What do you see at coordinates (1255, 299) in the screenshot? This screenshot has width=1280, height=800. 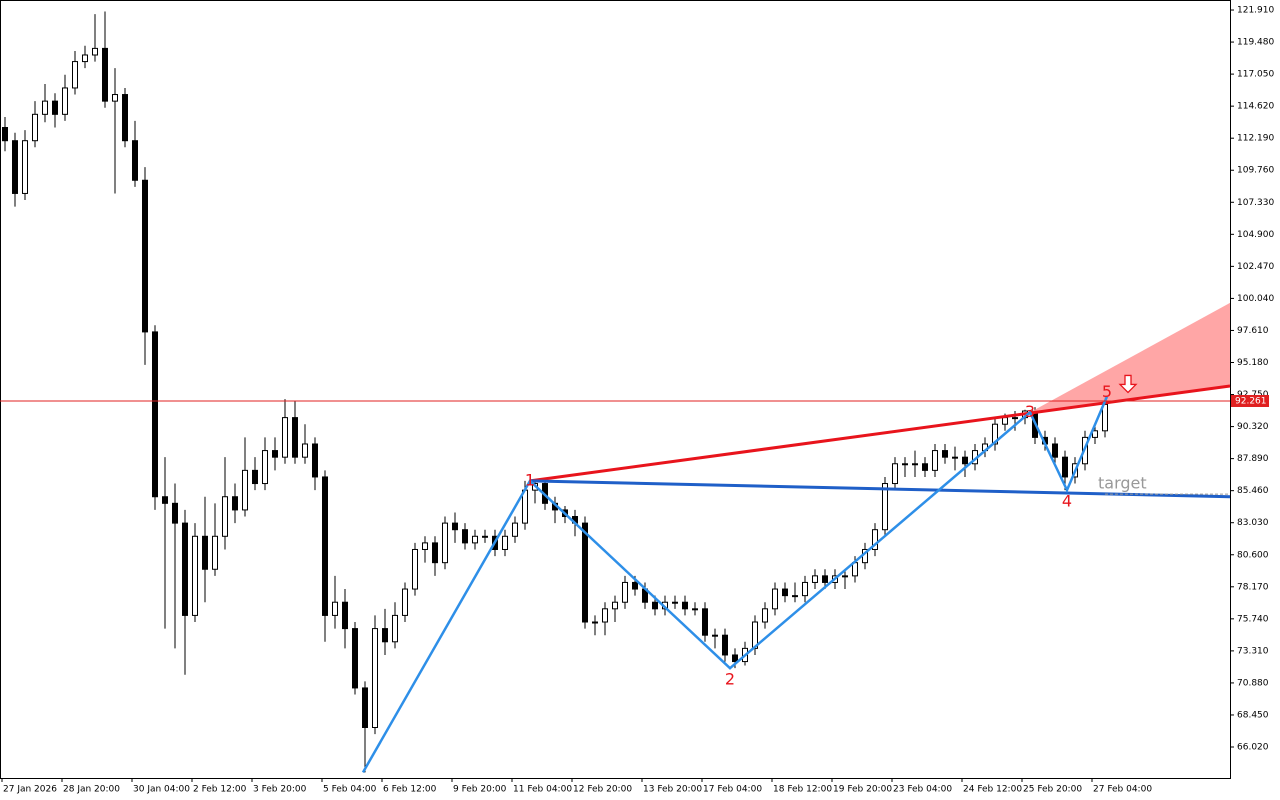 I see `y-tick-label: 100.040` at bounding box center [1255, 299].